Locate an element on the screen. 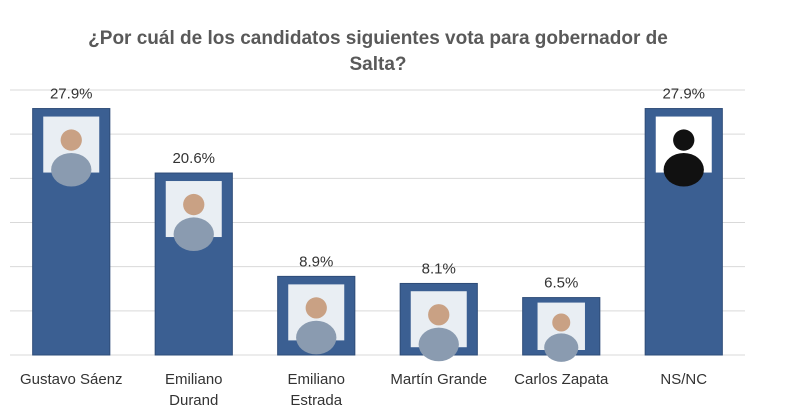  value-label: 20.6% is located at coordinates (193, 158).